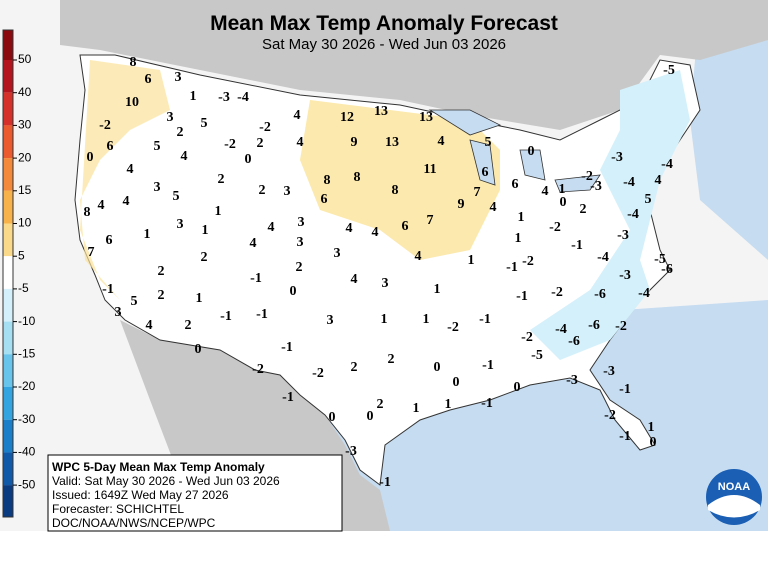 The image size is (768, 576). Describe the element at coordinates (400, 180) in the screenshot. I see `warm-area` at that location.